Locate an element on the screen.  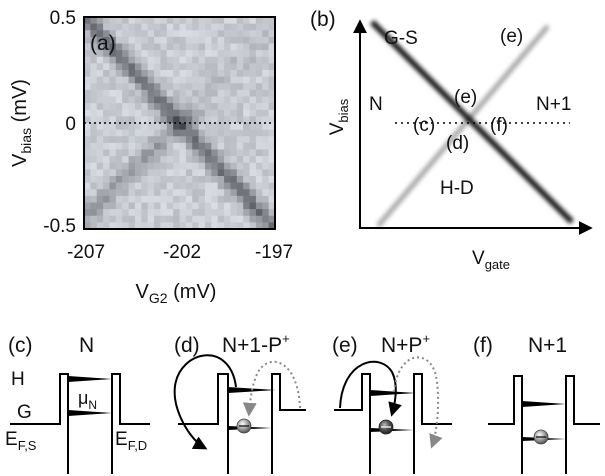
gs-line is located at coordinates (472, 122).